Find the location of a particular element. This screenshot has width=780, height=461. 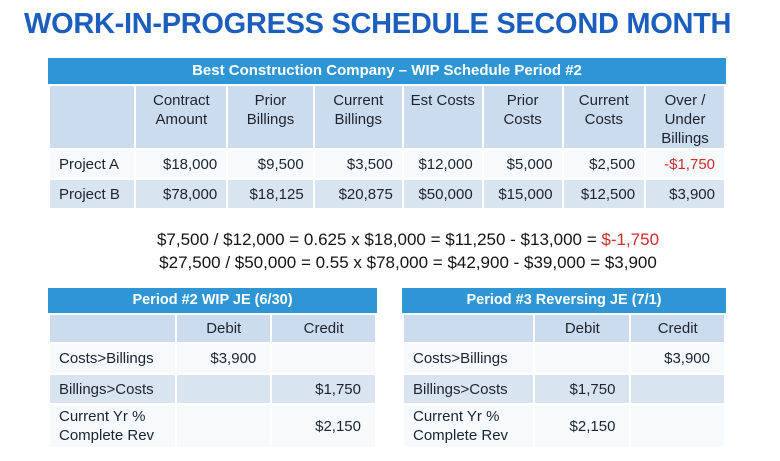

project-a-current-billings: $3,500 is located at coordinates (358, 164).